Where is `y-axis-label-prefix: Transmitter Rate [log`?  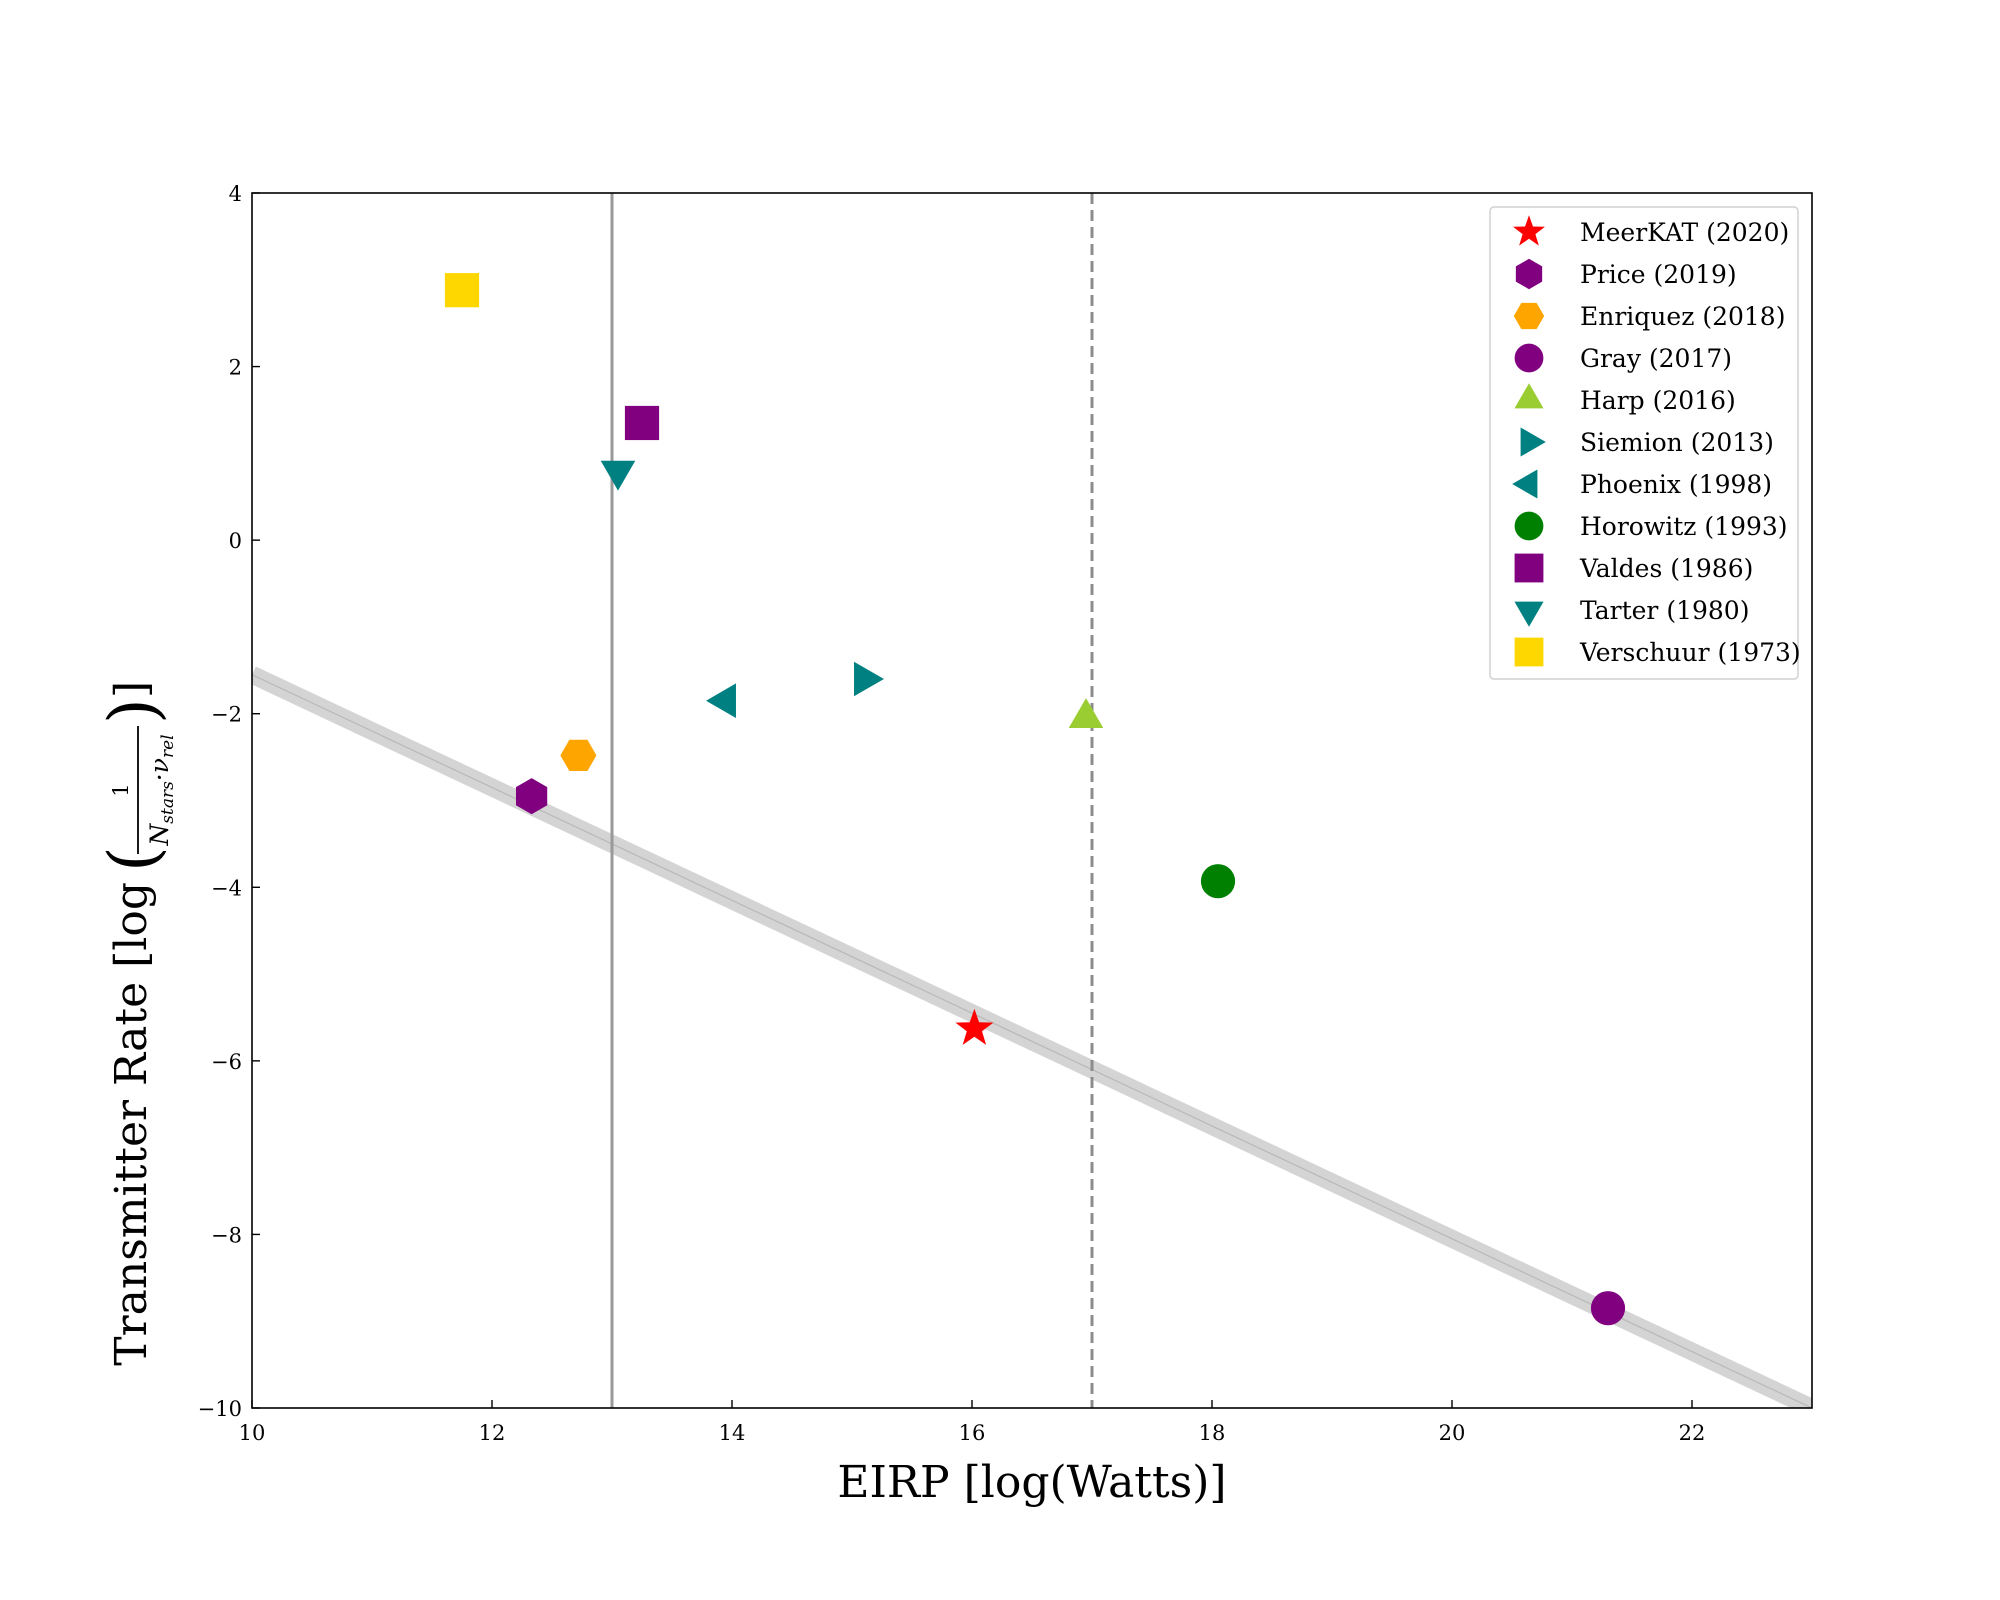
y-axis-label-prefix: Transmitter Rate [log is located at coordinates (131, 1124).